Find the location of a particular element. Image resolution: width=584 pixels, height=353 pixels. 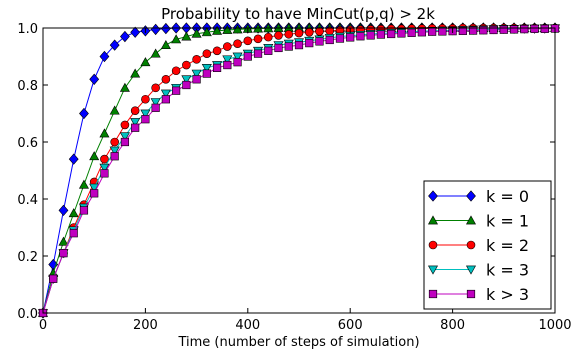

x-tick-label: 1000 is located at coordinates (554, 325).